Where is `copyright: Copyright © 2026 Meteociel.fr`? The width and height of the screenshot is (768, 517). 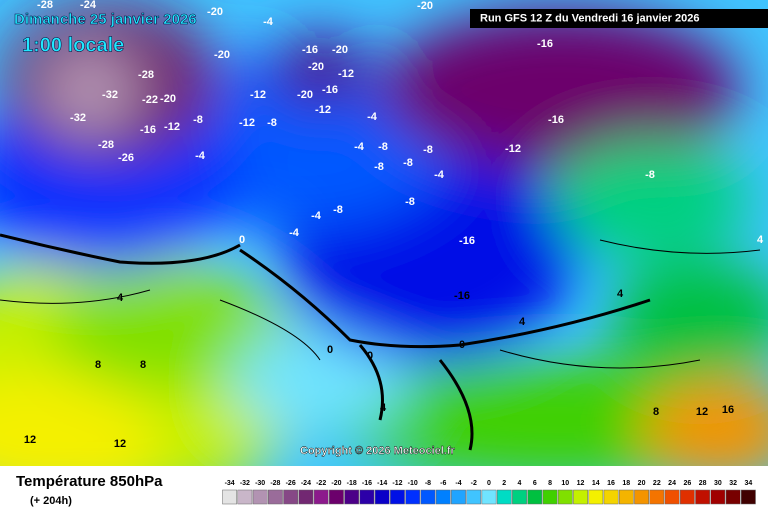
copyright: Copyright © 2026 Meteociel.fr is located at coordinates (378, 451).